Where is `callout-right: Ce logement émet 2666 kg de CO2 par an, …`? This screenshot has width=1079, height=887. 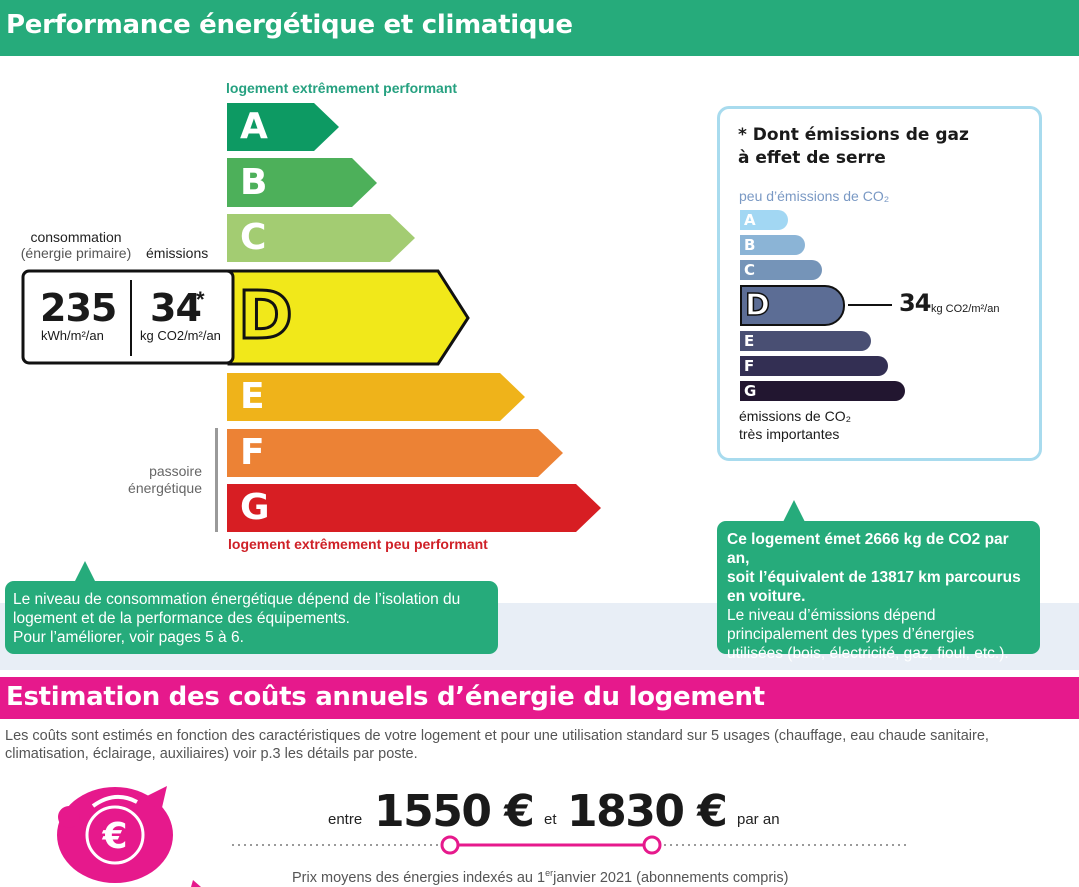 callout-right: Ce logement émet 2666 kg de CO2 par an, … is located at coordinates (878, 591).